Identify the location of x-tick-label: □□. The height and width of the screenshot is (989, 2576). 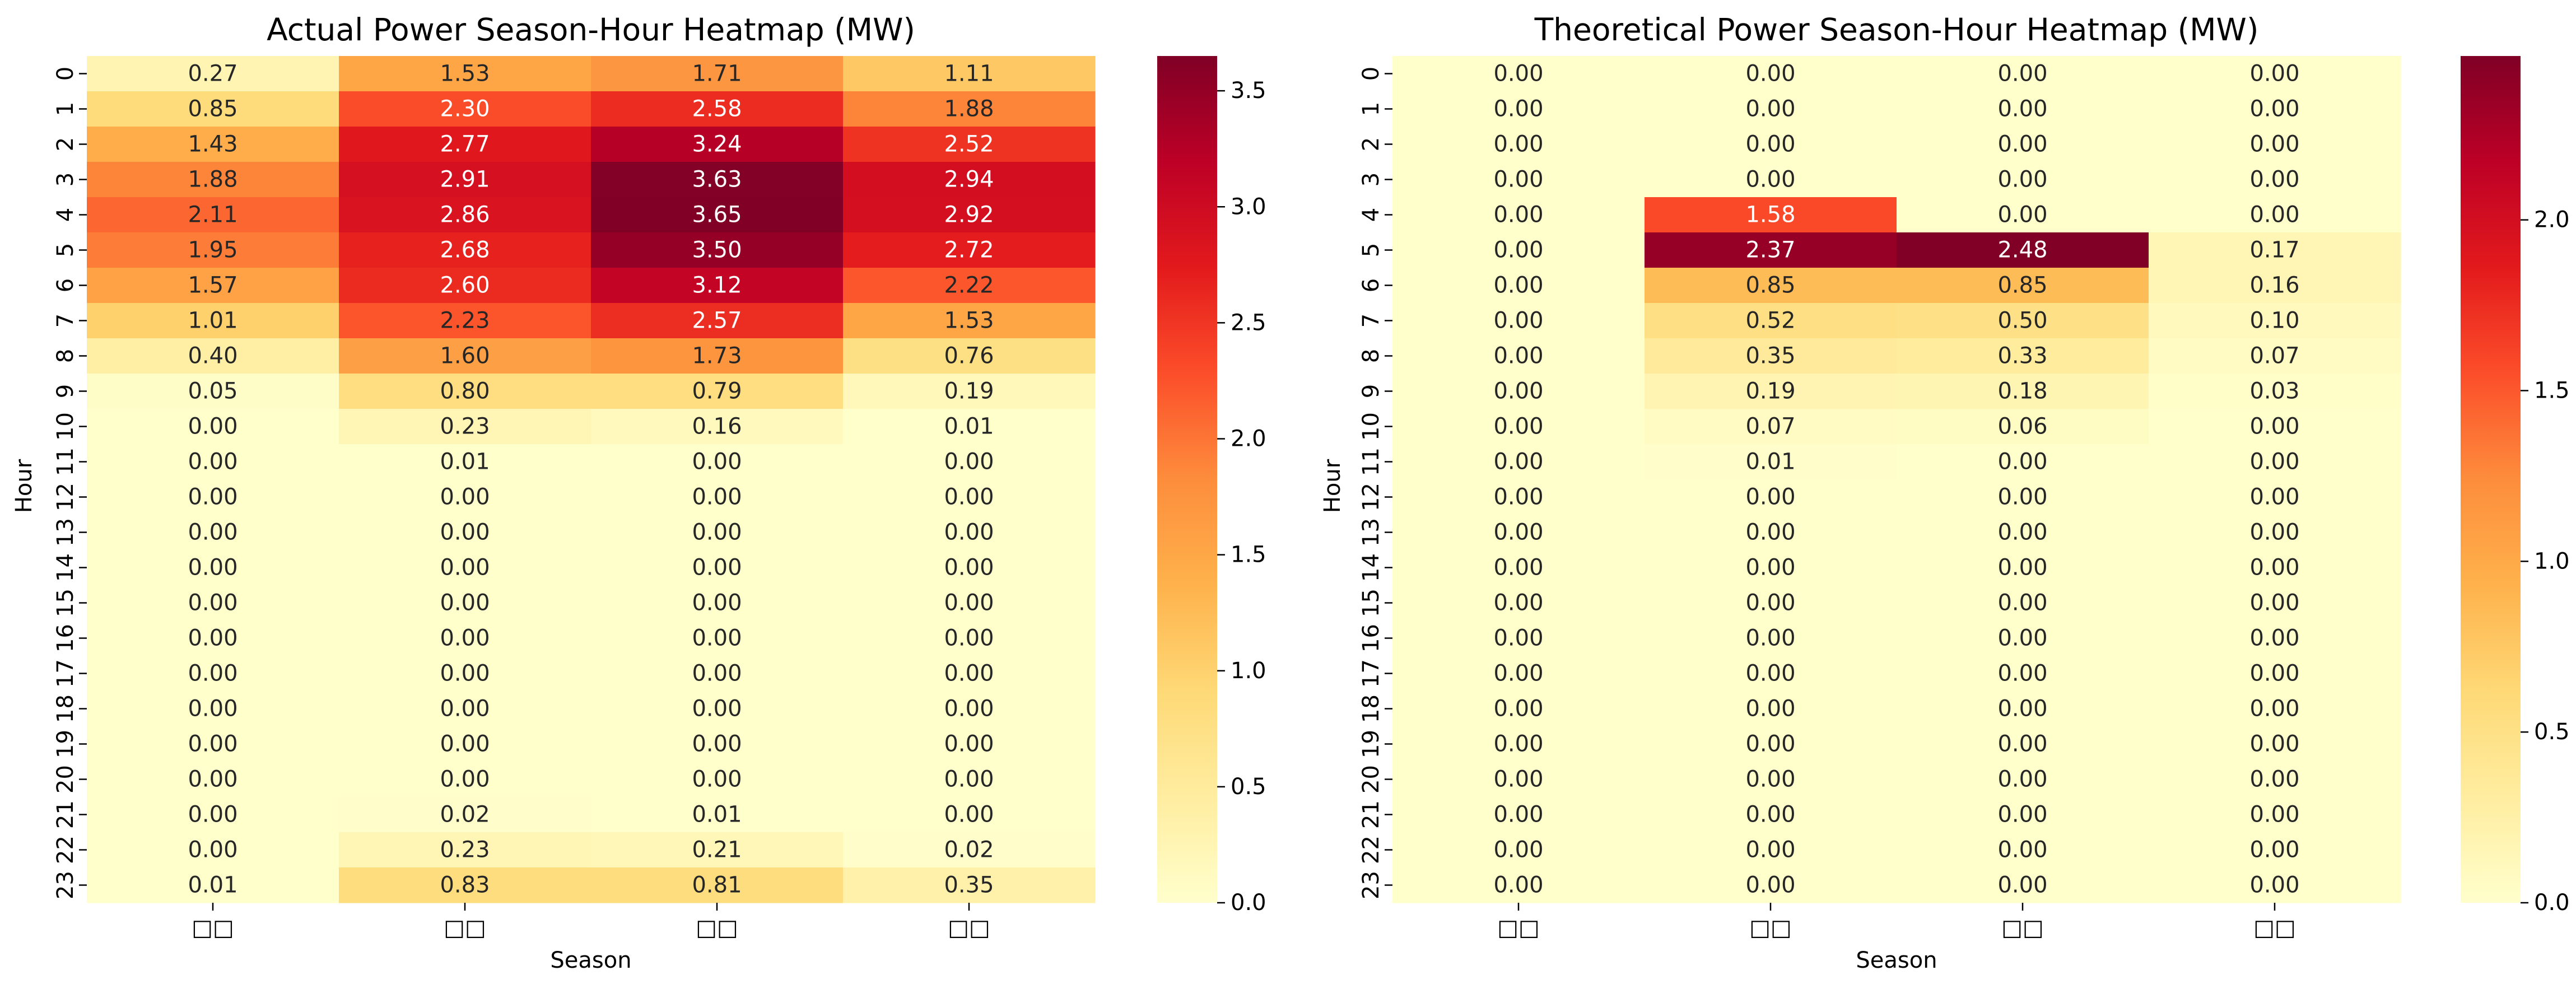
(717, 928).